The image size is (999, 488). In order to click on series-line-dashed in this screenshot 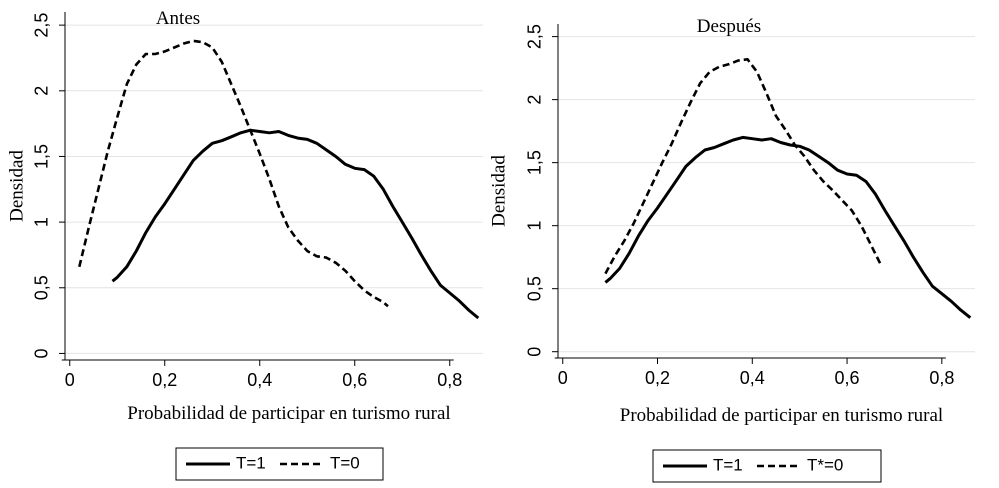, I will do `click(743, 166)`.